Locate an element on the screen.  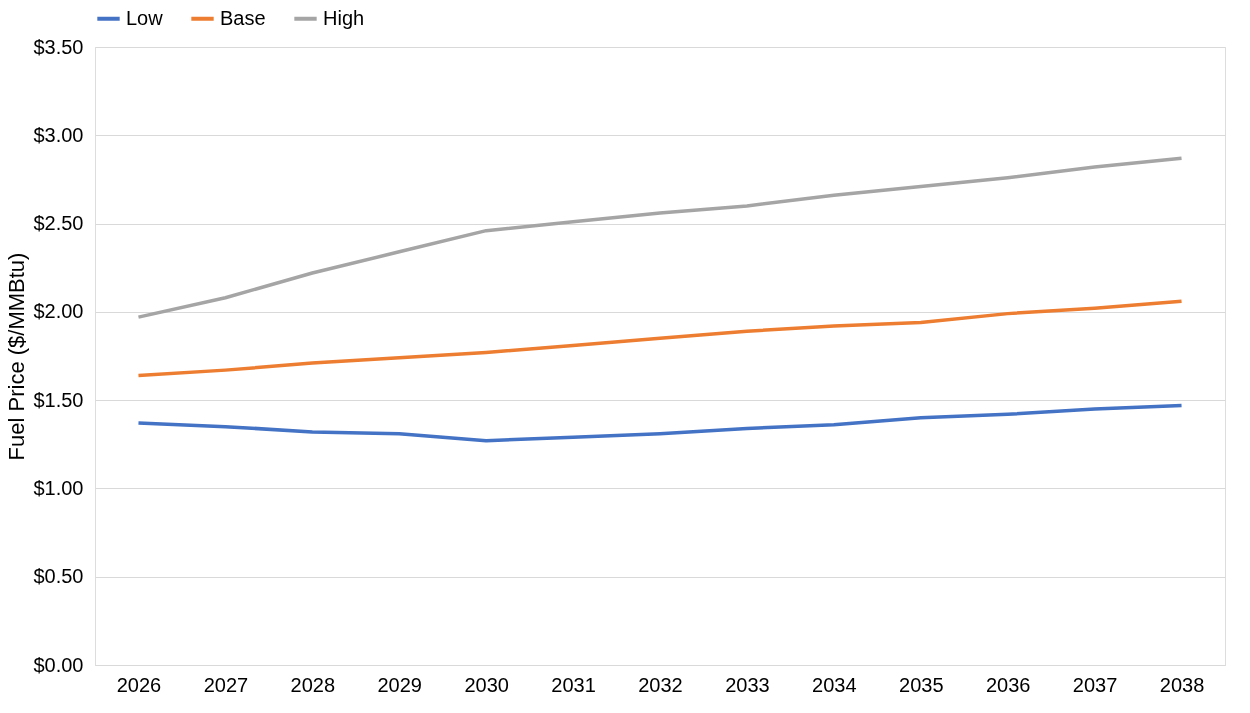
y-tick-label: $1.00 is located at coordinates (58, 487).